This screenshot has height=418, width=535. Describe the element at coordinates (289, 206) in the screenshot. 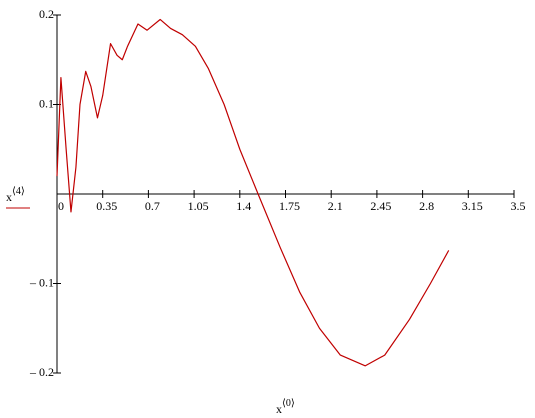

I see `x-tick-label: 1.75` at that location.